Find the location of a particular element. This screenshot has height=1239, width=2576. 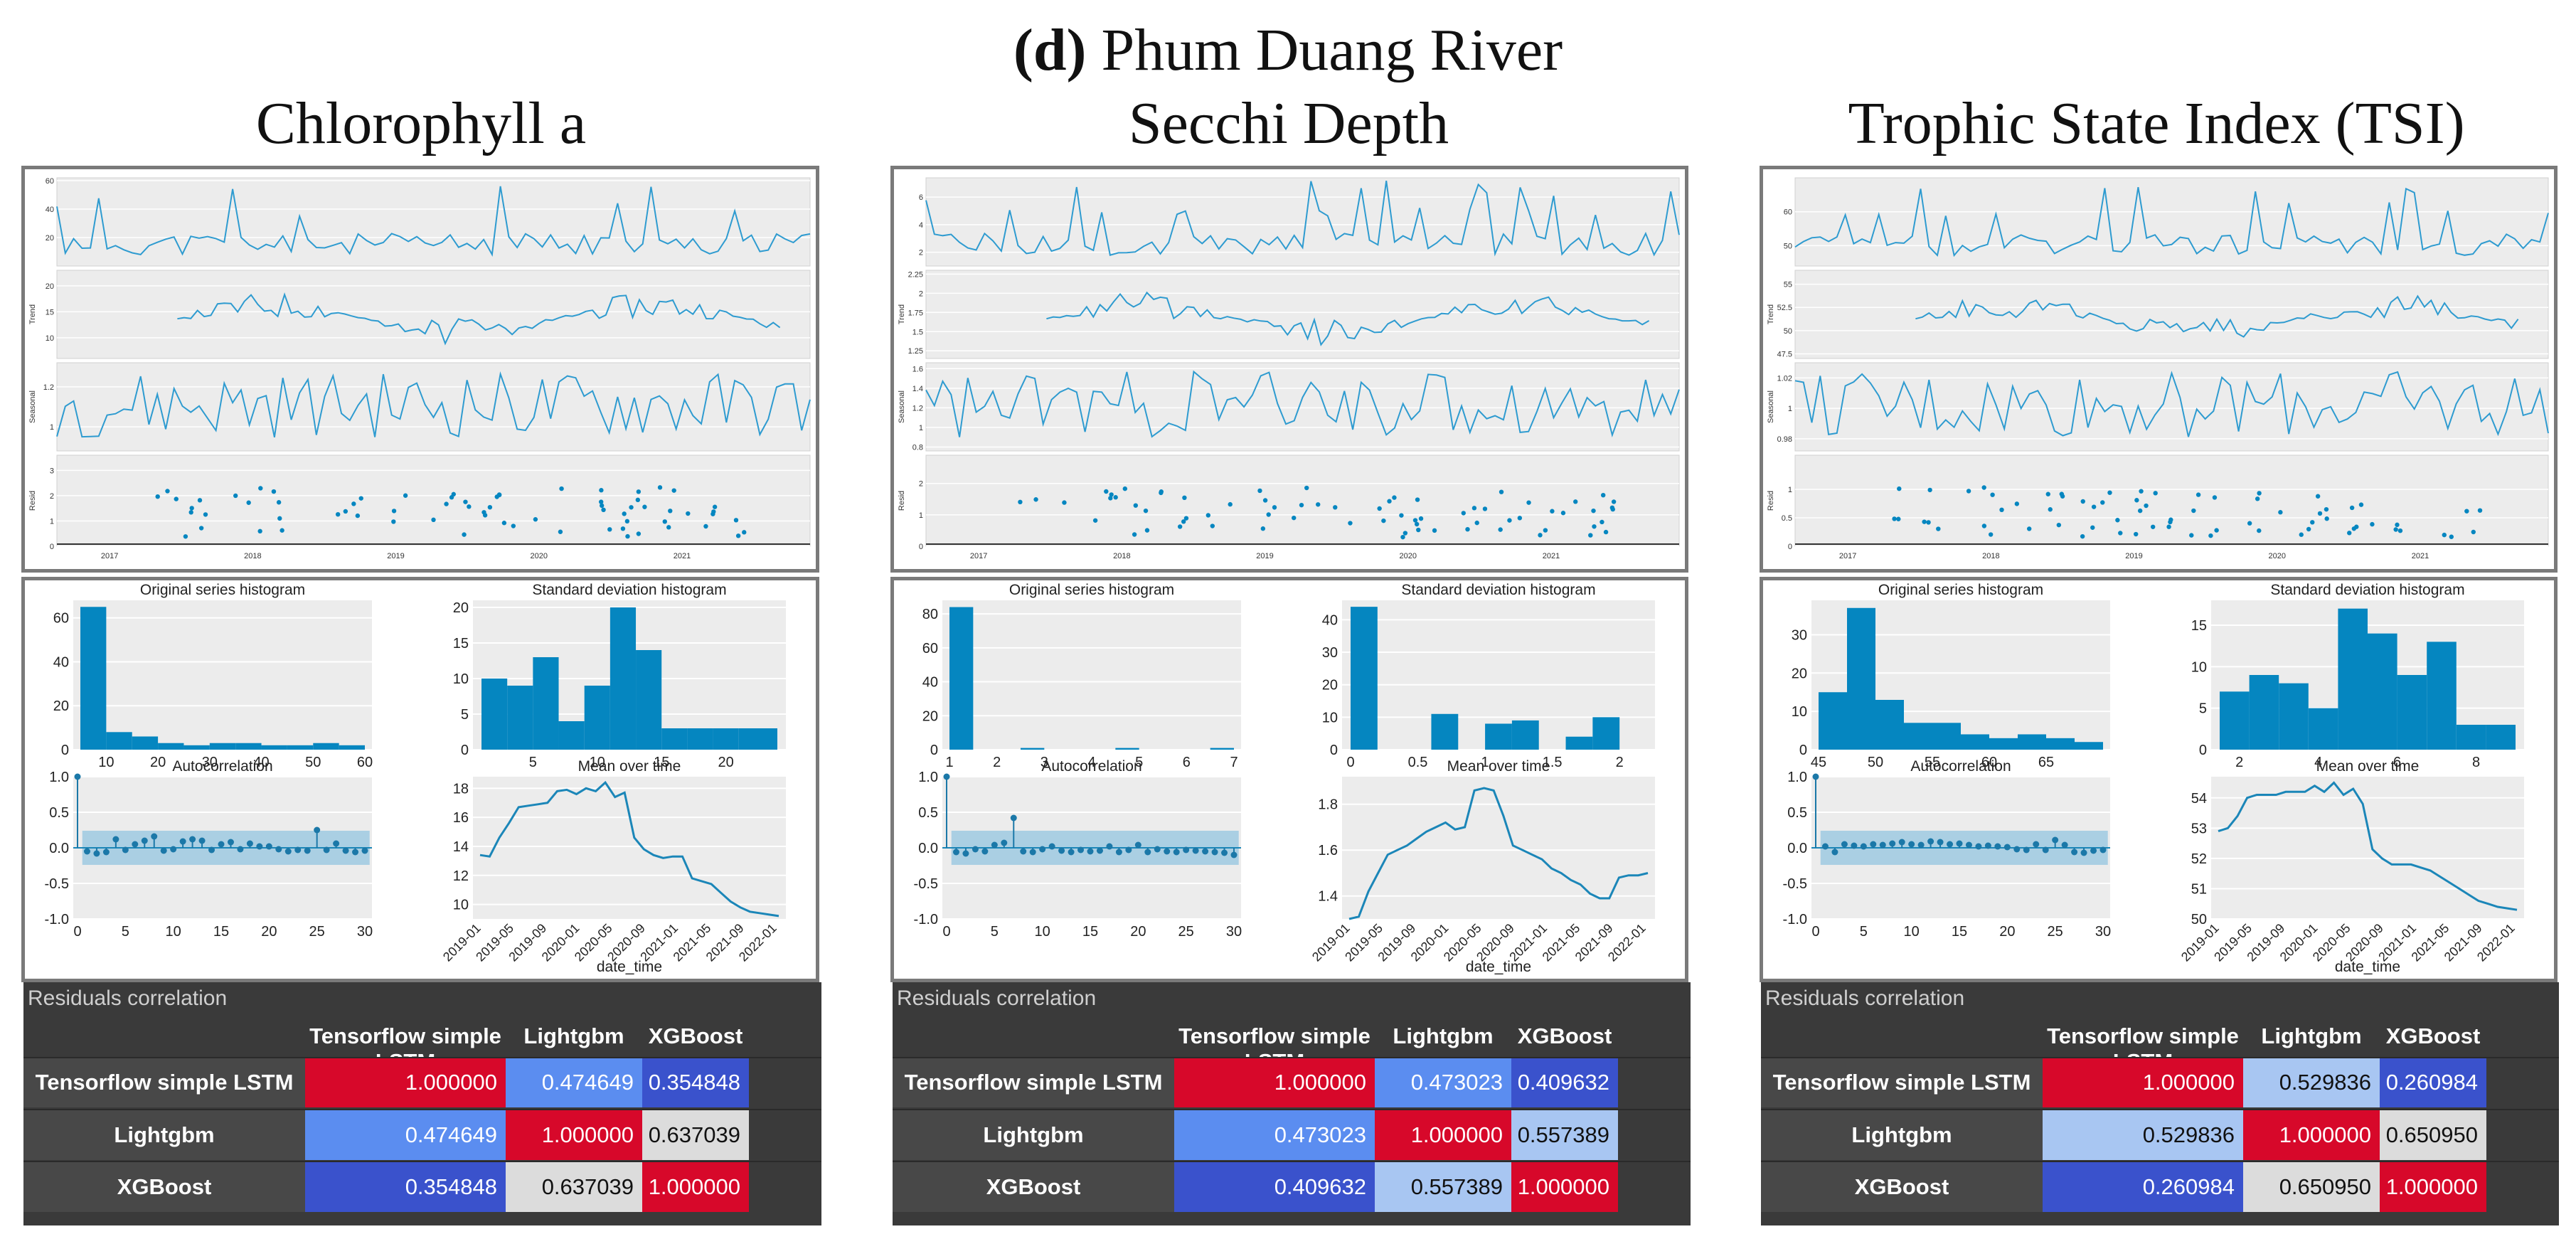

y-axis-label: Resid is located at coordinates (32, 501).